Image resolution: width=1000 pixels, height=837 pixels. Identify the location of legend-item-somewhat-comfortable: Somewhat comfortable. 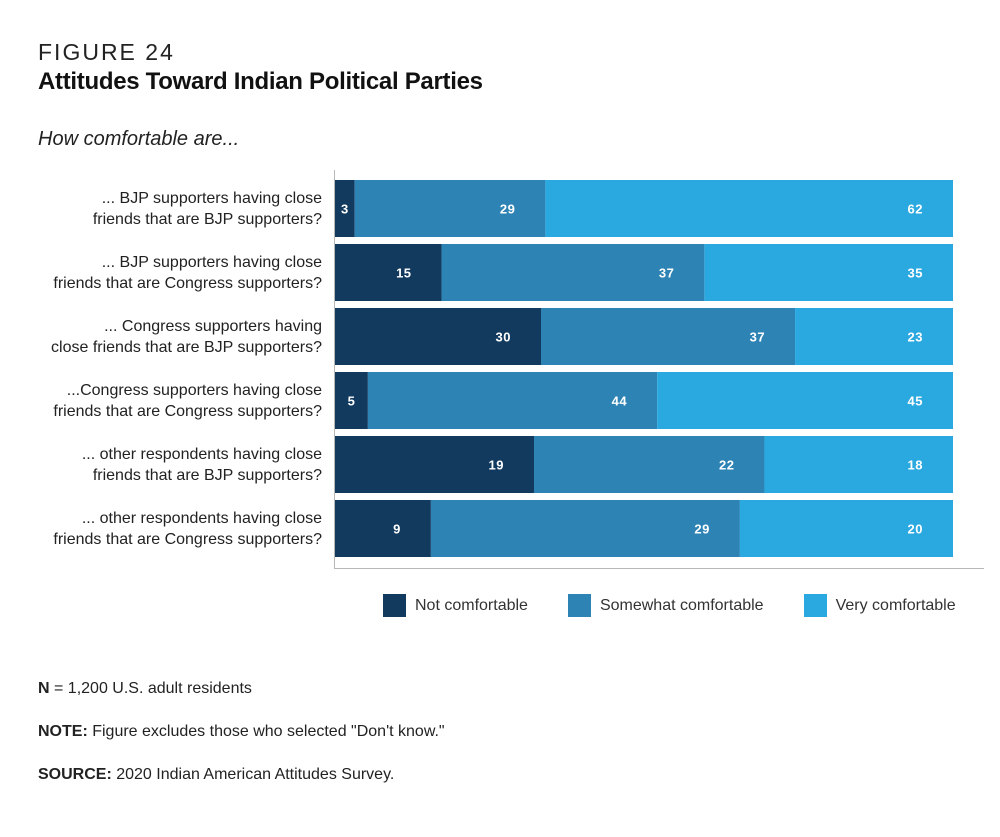
(665, 605).